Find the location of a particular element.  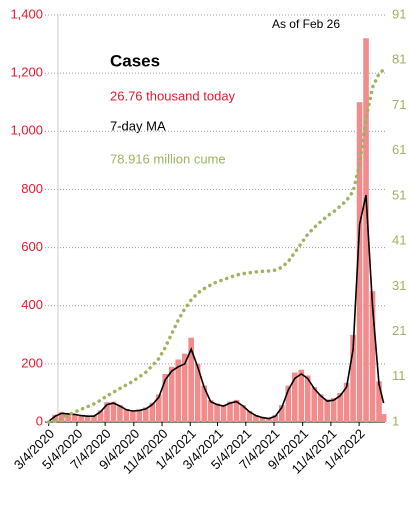

y2-tick-label: 51 is located at coordinates (399, 194).